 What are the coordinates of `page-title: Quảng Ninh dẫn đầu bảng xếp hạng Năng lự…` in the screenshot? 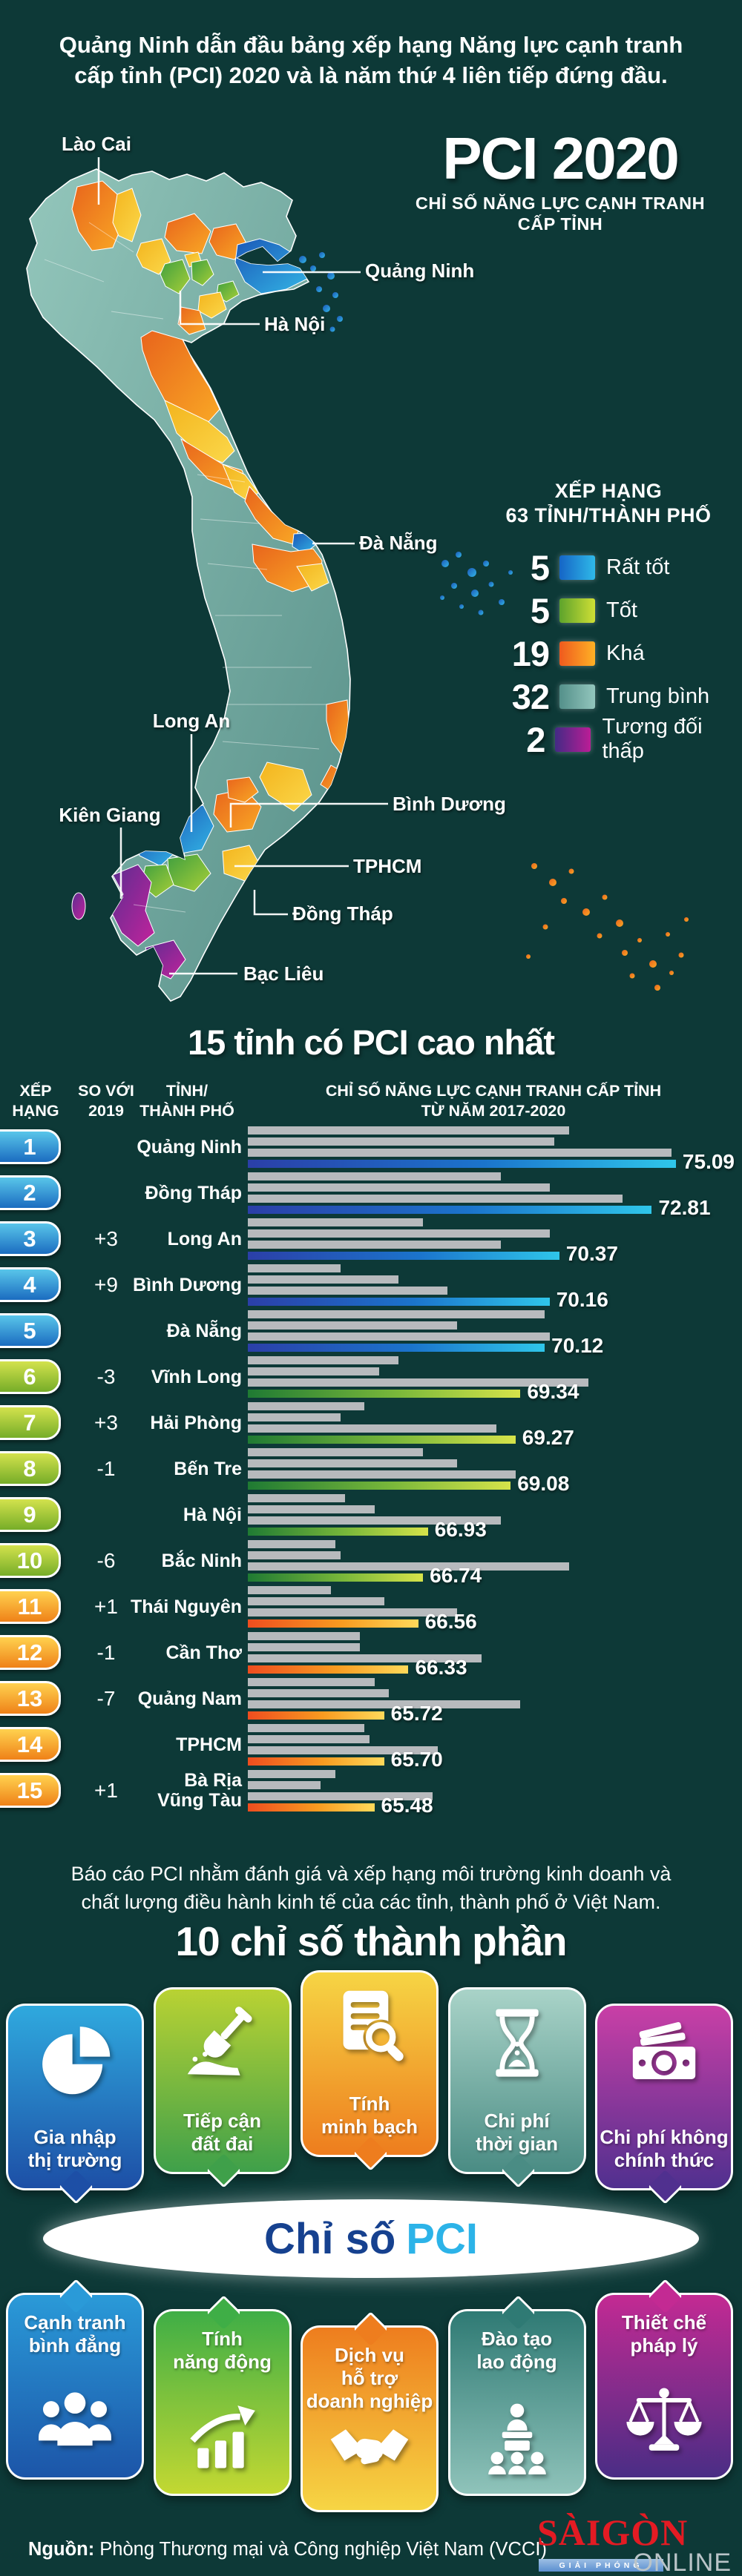 It's located at (371, 60).